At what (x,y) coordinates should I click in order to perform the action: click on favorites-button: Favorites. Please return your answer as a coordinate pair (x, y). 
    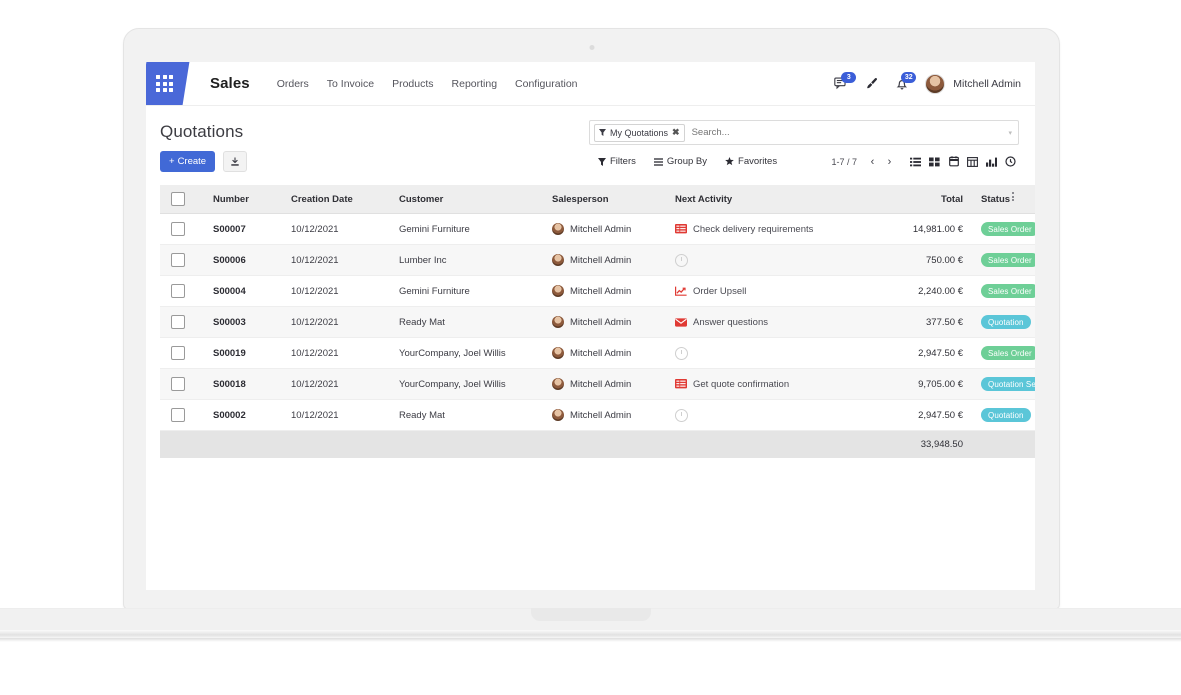
    Looking at the image, I should click on (751, 161).